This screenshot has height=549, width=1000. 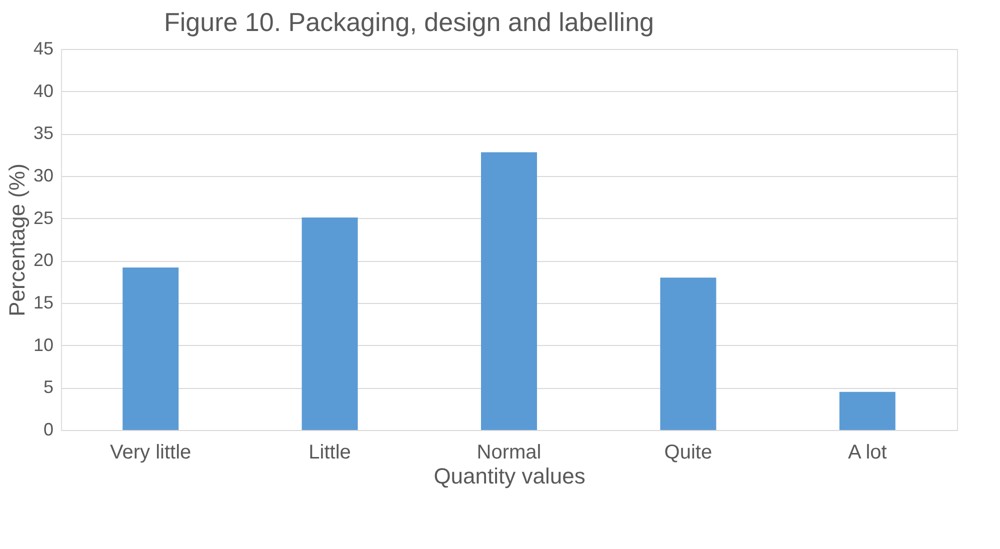 I want to click on x-tick-label: Very little, so click(x=151, y=453).